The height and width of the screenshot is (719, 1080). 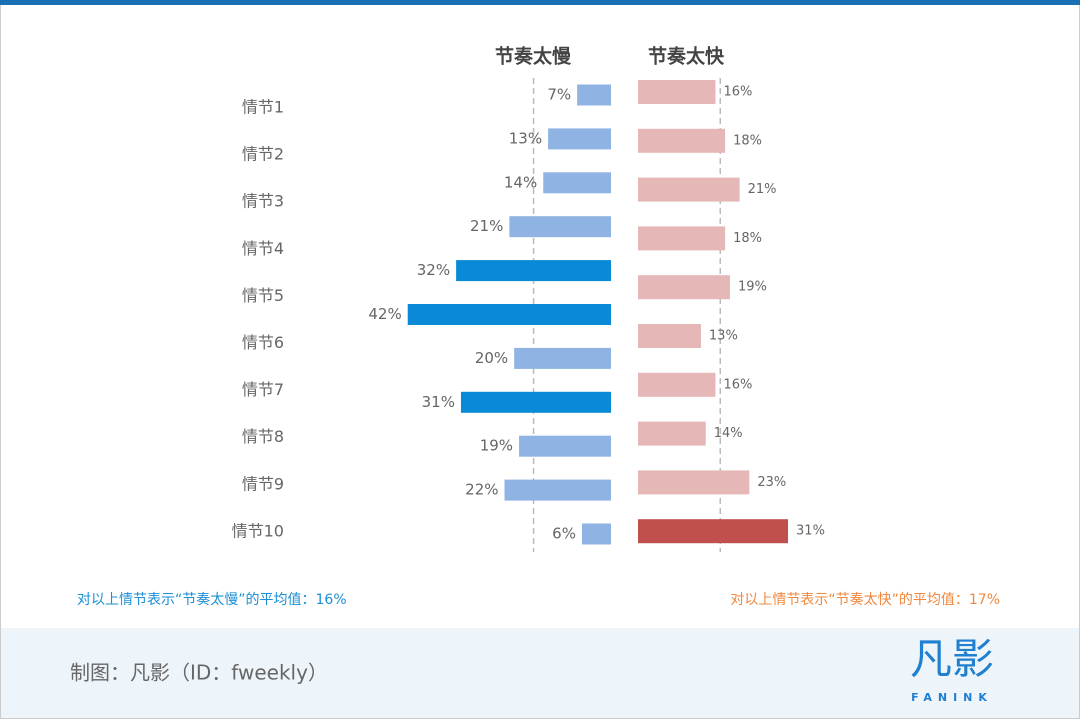 What do you see at coordinates (952, 697) in the screenshot?
I see `logo-sub: FANINK` at bounding box center [952, 697].